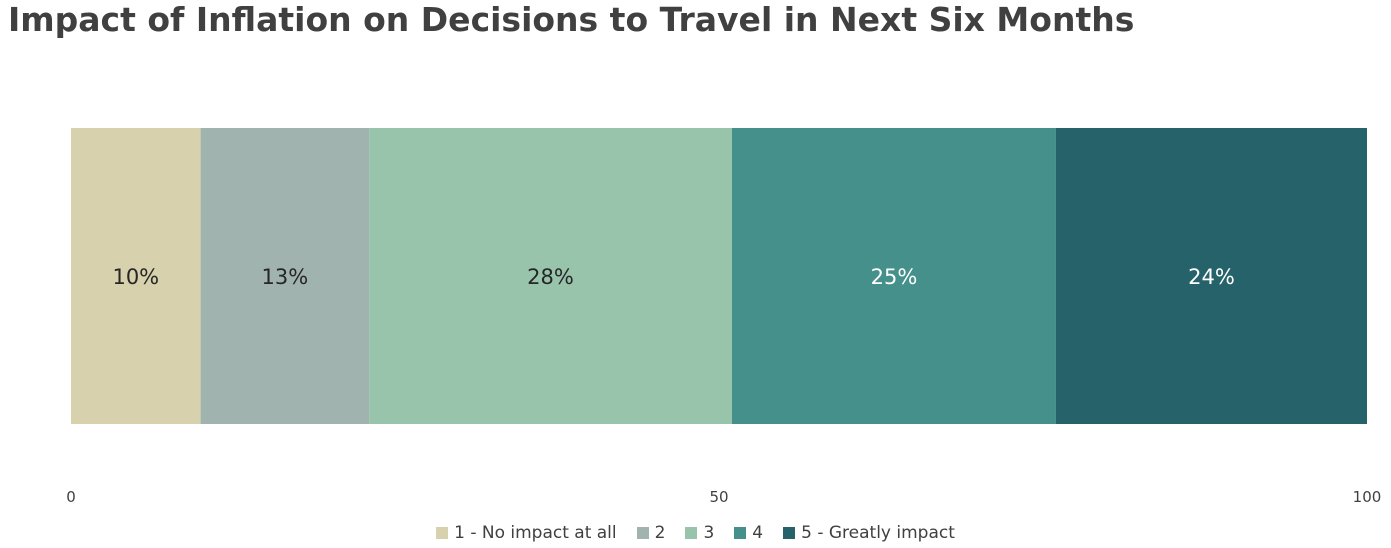  Describe the element at coordinates (758, 533) in the screenshot. I see `legend-label: 4` at that location.